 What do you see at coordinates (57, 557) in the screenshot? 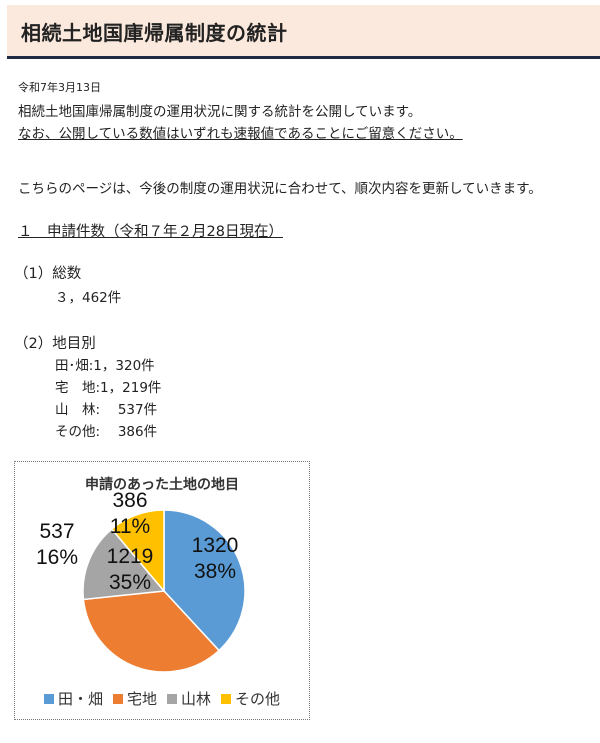
I see `data-label-percent: 16%` at bounding box center [57, 557].